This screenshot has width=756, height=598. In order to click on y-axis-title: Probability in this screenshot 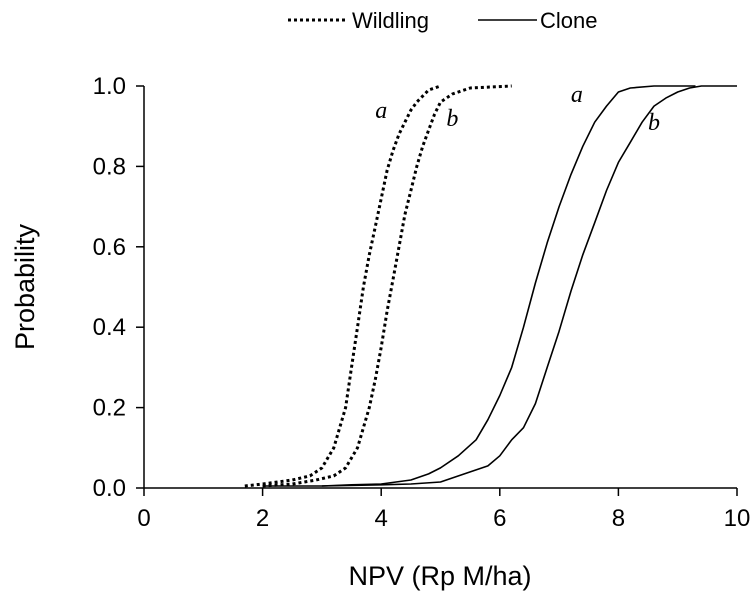, I will do `click(25, 286)`.